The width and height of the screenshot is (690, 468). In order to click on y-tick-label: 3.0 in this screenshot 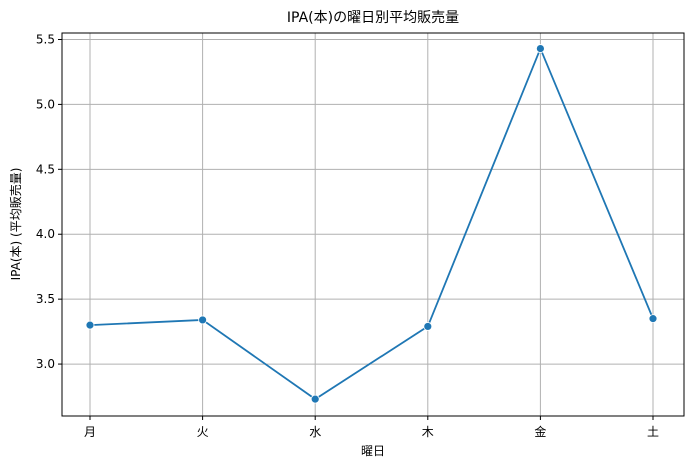, I will do `click(45, 364)`.